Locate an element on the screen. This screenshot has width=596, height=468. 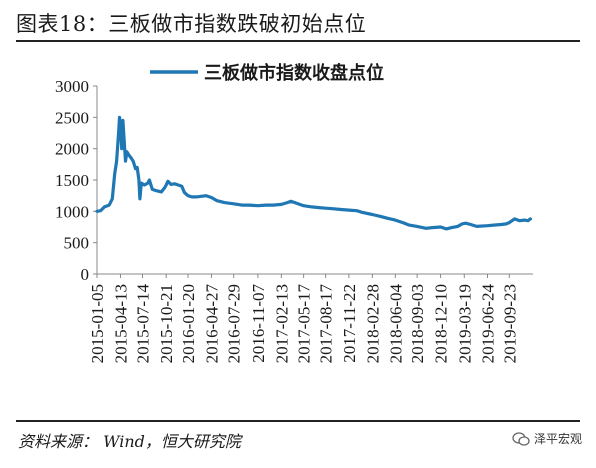
y-tick-label: 2500 is located at coordinates (72, 117).